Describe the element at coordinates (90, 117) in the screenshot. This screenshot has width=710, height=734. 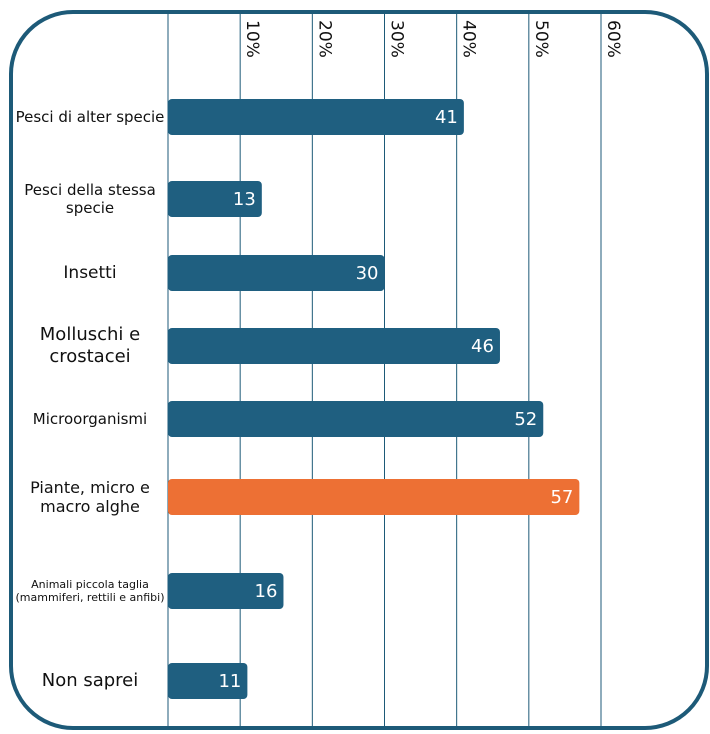
I see `category-label: Pesci di alter specie` at that location.